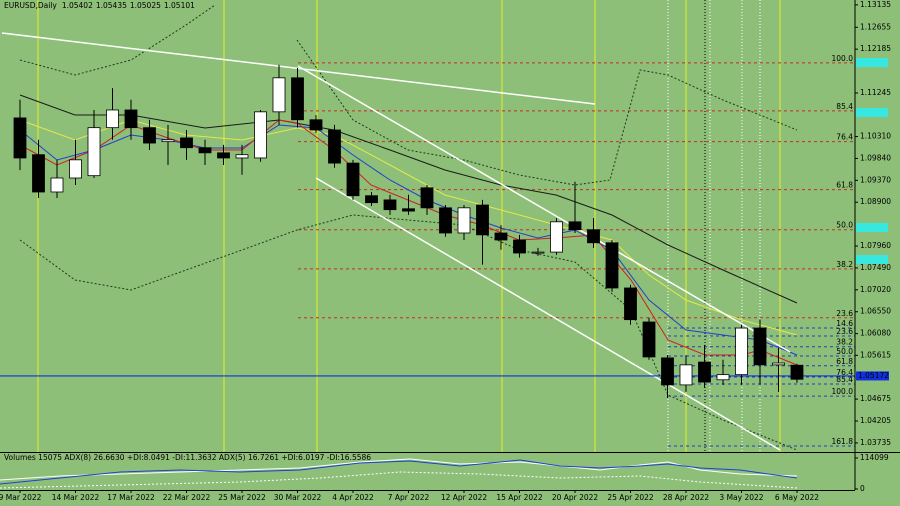  What do you see at coordinates (575, 497) in the screenshot?
I see `x-tick-label: 20 Apr 2022` at bounding box center [575, 497].